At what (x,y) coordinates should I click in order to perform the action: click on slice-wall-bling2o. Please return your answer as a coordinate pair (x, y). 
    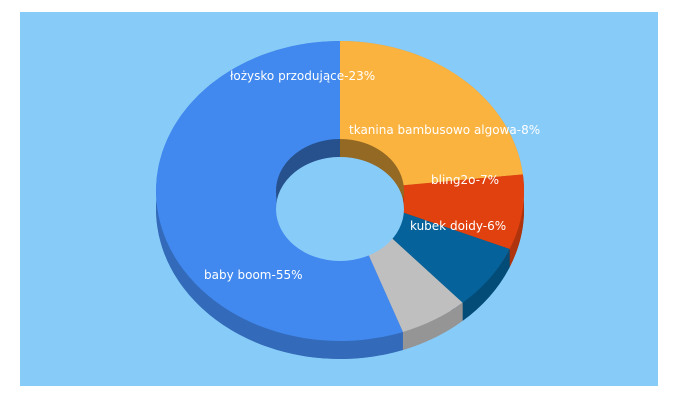
    Looking at the image, I should click on (486, 284).